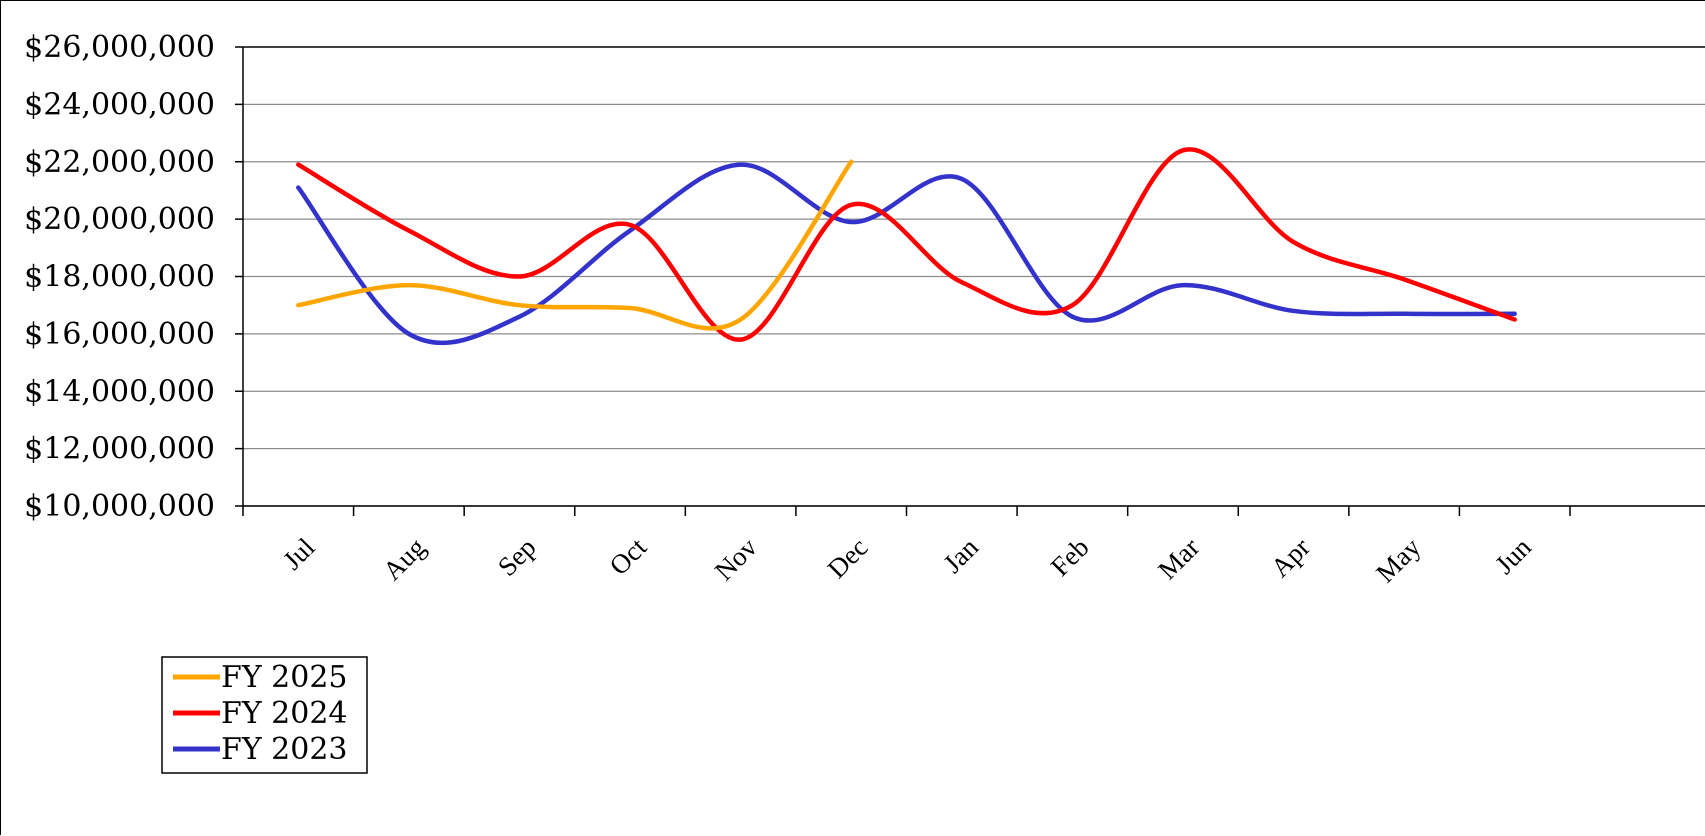 Image resolution: width=1705 pixels, height=836 pixels. I want to click on y-tick-label: $16,000,000, so click(119, 334).